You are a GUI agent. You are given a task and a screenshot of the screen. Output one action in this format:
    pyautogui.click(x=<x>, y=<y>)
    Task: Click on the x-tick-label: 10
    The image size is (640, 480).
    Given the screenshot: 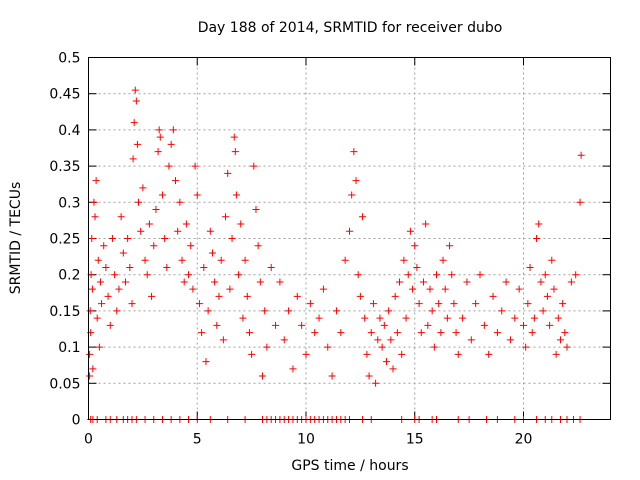 What is the action you would take?
    pyautogui.click(x=306, y=440)
    